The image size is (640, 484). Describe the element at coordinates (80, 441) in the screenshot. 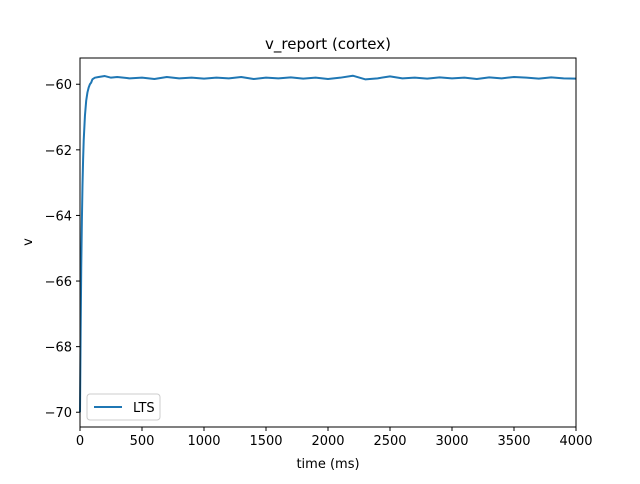

I see `x-tick-label: 0` at that location.